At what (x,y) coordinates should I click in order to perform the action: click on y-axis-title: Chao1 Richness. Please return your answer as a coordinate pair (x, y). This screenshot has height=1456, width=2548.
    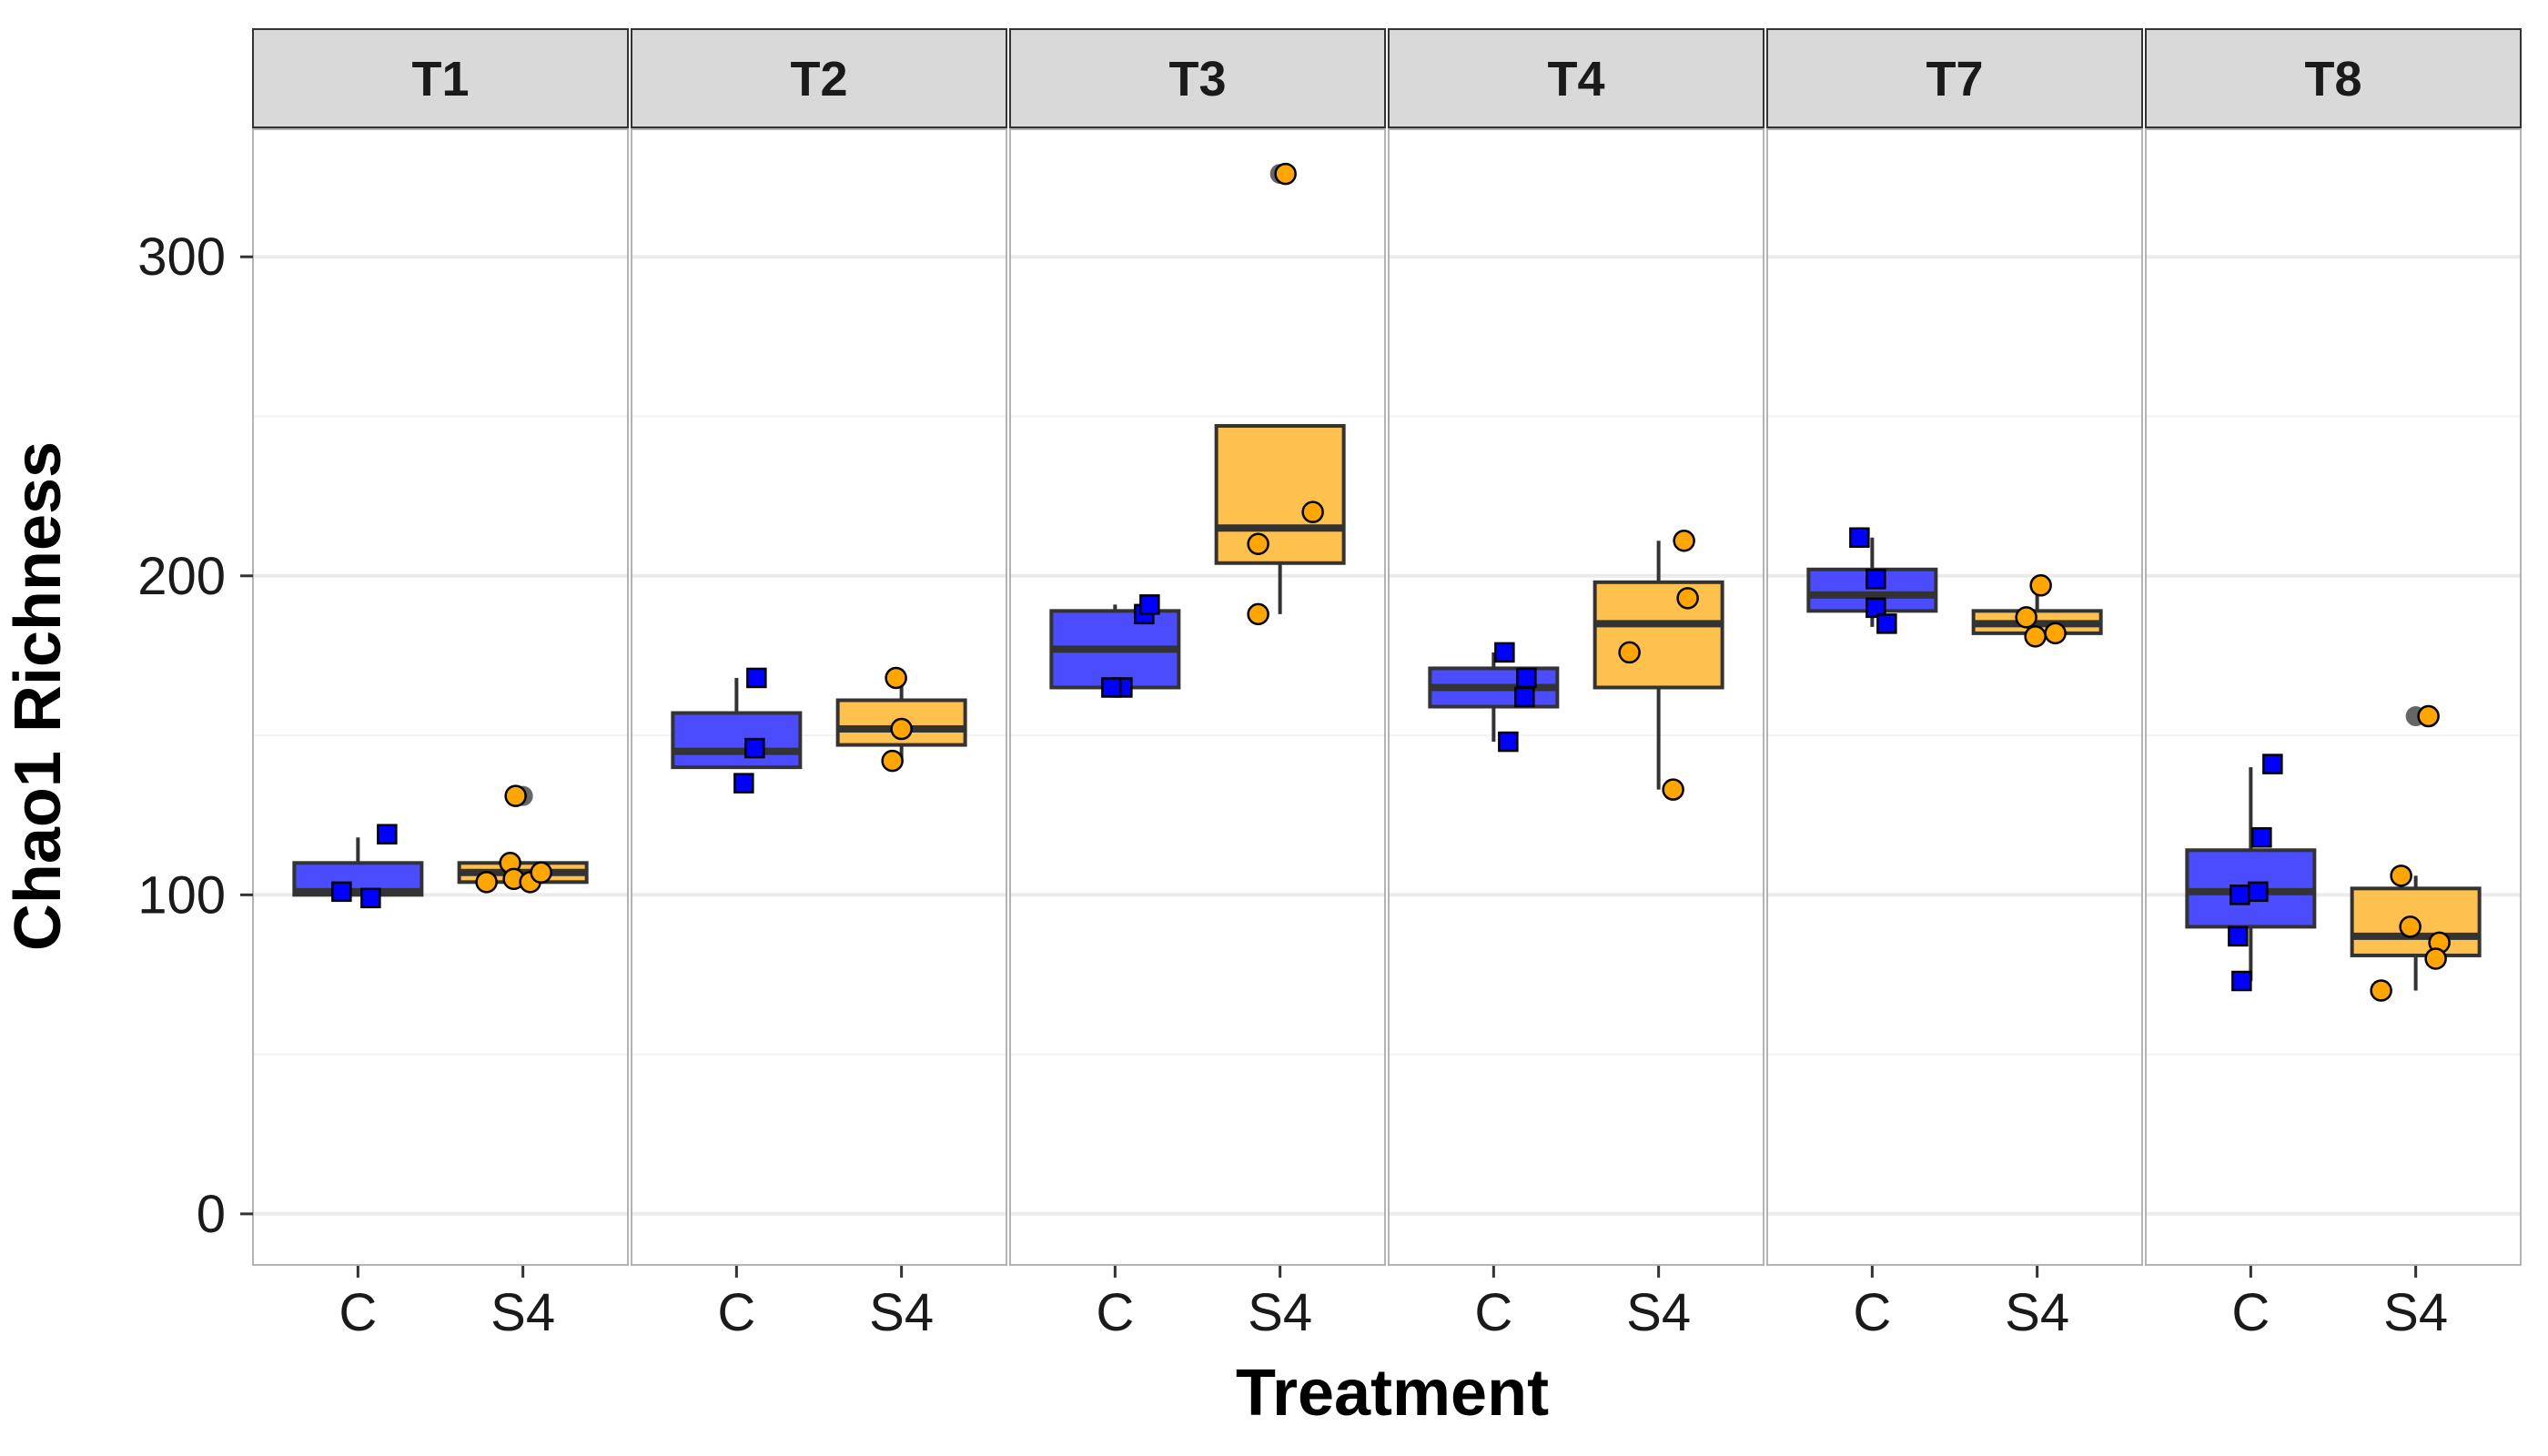
    Looking at the image, I should click on (39, 696).